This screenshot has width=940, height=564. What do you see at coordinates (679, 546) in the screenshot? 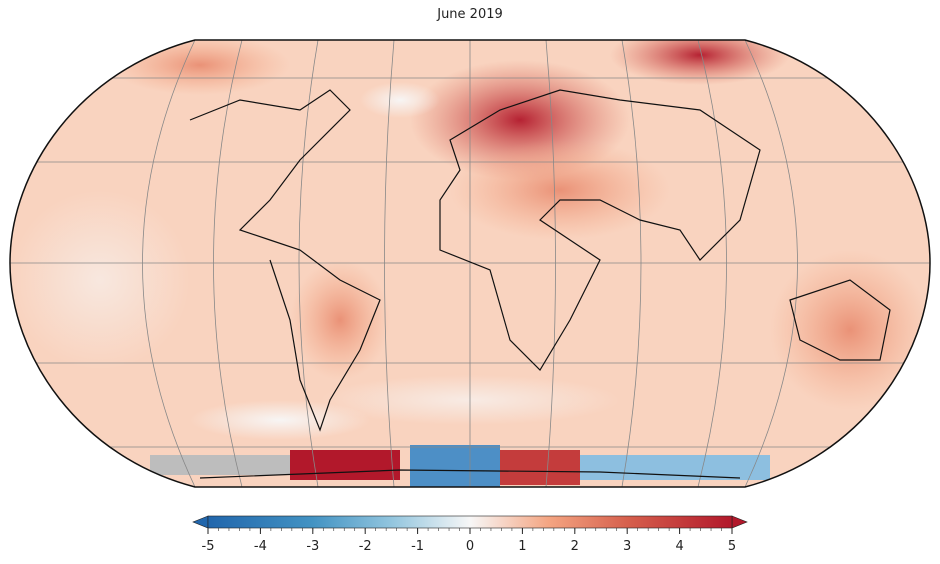
I see `colorbar-tick-label: 4` at bounding box center [679, 546].